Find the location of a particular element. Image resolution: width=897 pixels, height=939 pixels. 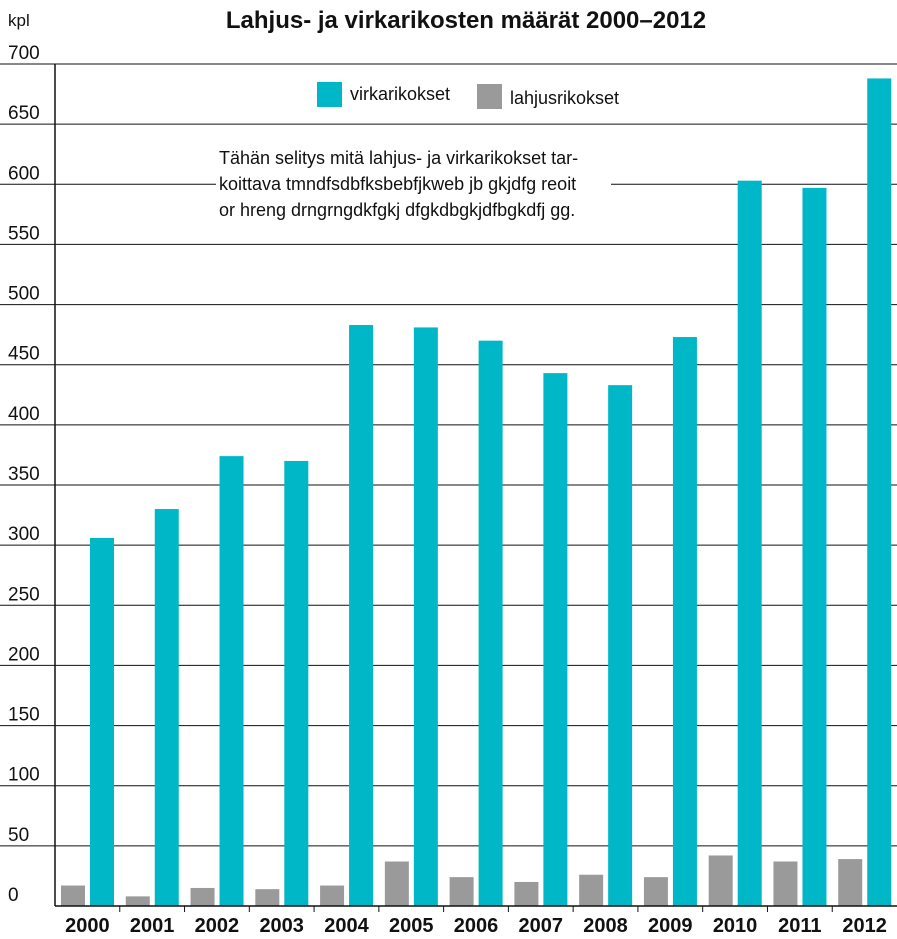

bar-virkarikokset-2002 is located at coordinates (231, 681).